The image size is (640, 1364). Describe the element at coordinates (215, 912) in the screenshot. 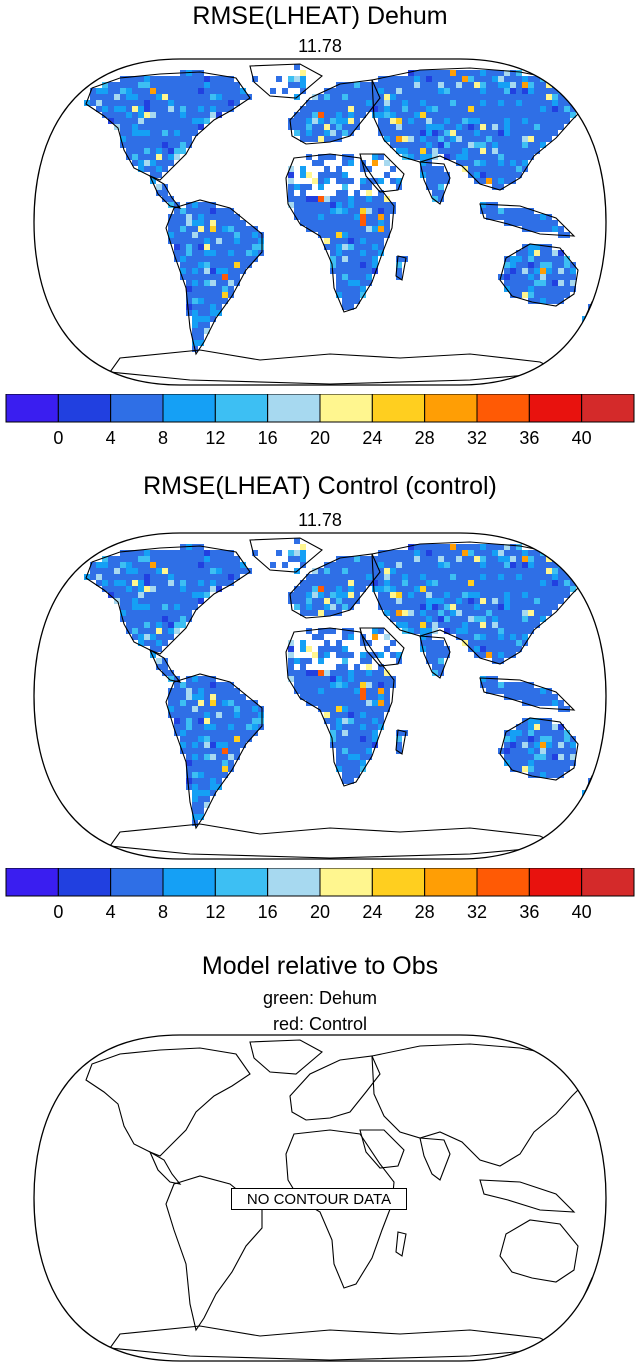

I see `colorbar-label: 12` at that location.